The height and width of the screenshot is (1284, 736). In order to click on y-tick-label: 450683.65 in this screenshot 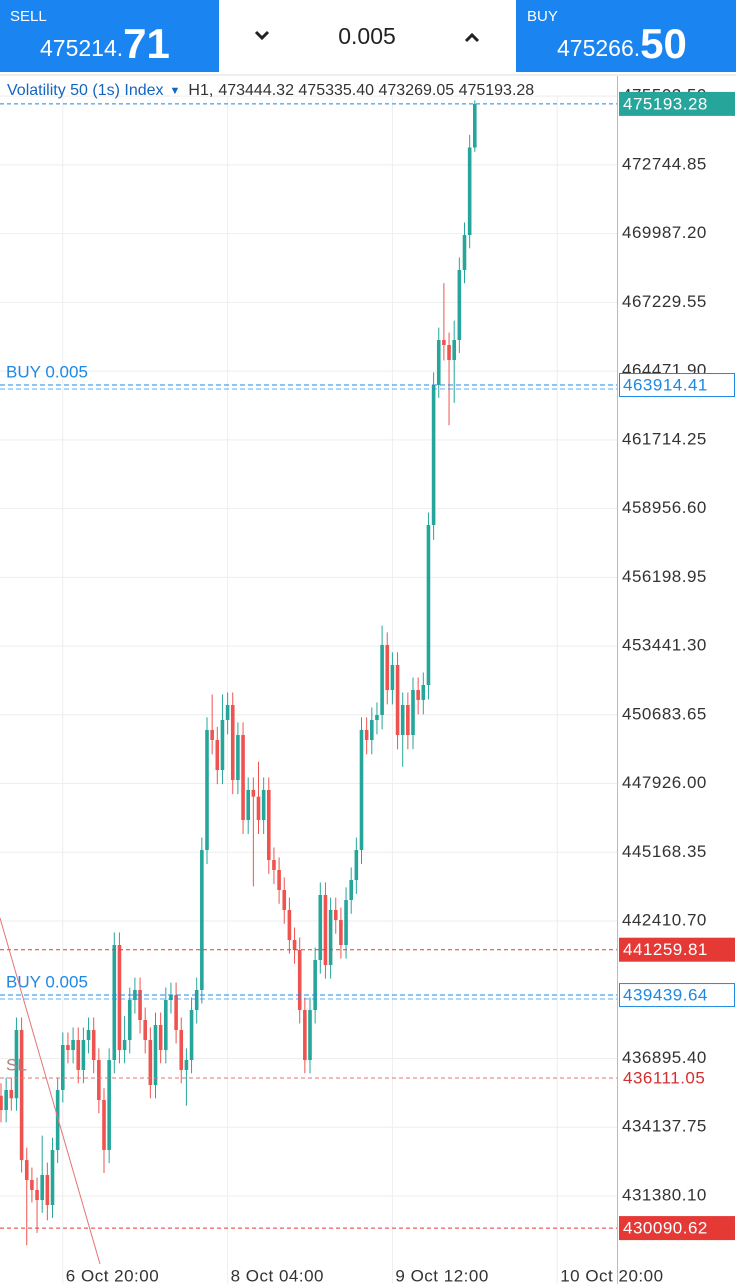, I will do `click(664, 713)`.